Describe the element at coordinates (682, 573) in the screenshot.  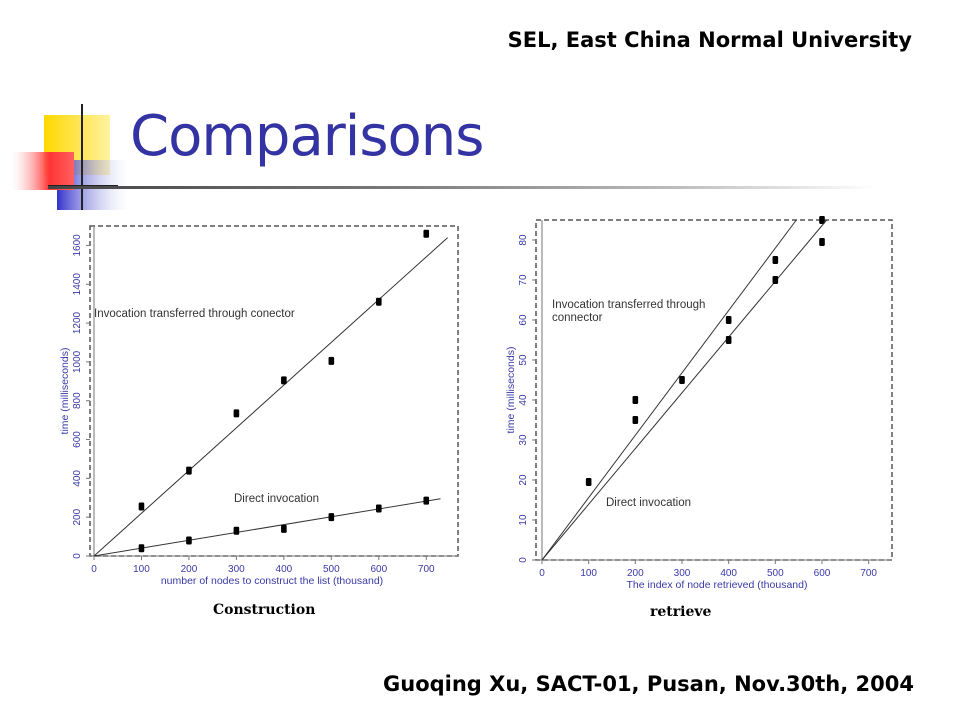
I see `c2-x-tick-label: 300` at that location.